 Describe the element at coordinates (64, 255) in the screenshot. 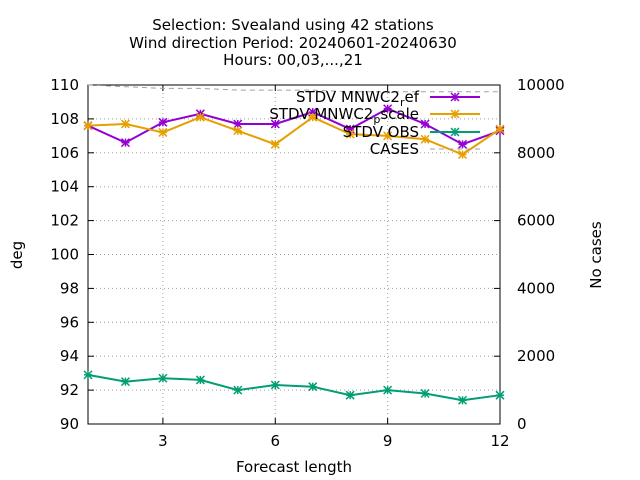

I see `y-tick-label-100: 100` at that location.